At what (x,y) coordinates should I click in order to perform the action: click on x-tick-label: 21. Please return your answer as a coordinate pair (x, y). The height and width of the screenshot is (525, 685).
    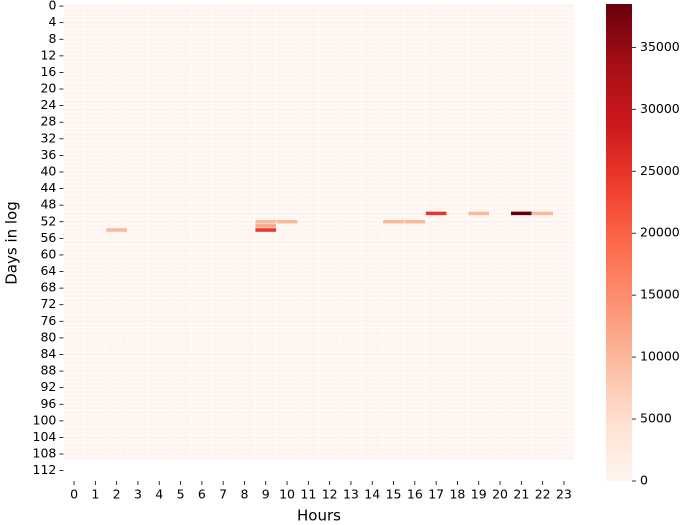
    Looking at the image, I should click on (521, 494).